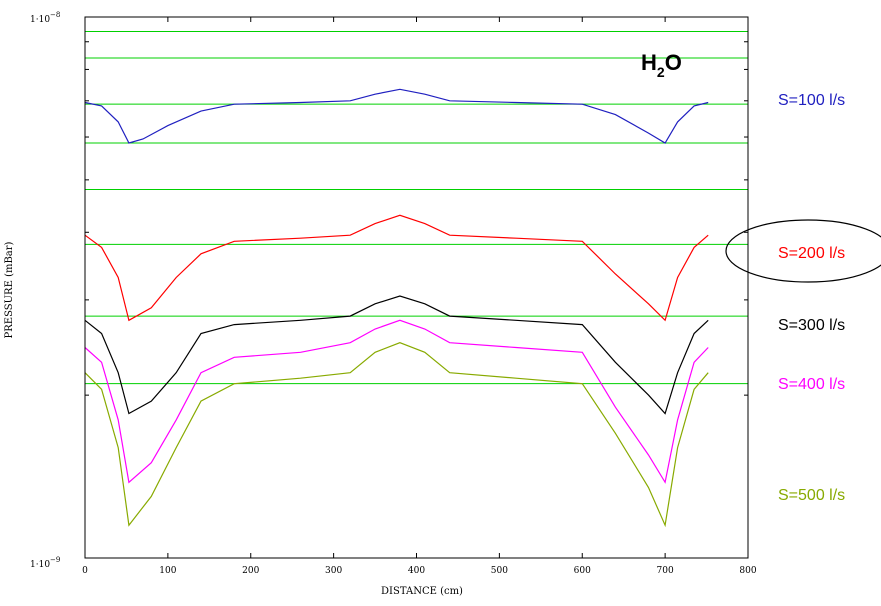  What do you see at coordinates (416, 571) in the screenshot?
I see `x-tick-label: 400` at bounding box center [416, 571].